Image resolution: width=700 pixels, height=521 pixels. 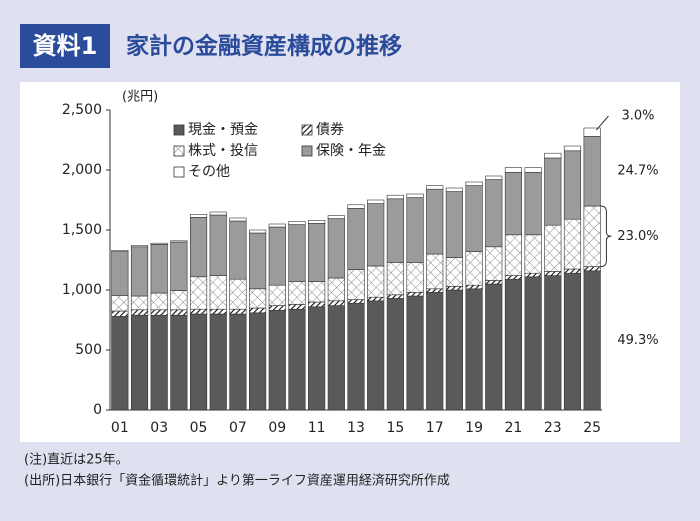 I want to click on figure-label: 資料1, so click(x=65, y=46).